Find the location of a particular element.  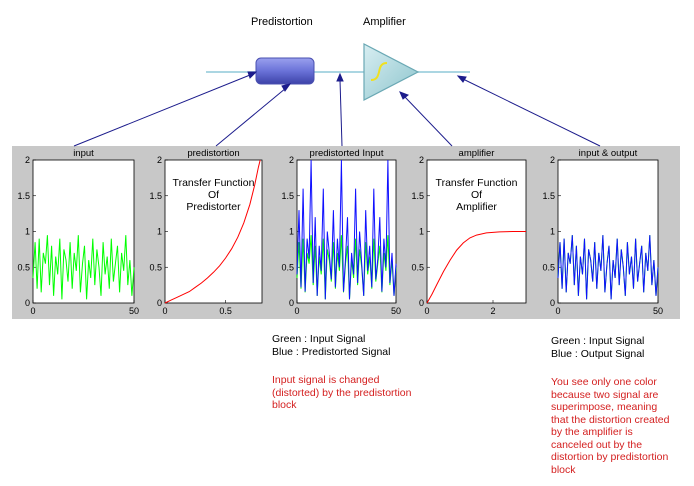

legend-line: Blue : Output Signal is located at coordinates (598, 353).